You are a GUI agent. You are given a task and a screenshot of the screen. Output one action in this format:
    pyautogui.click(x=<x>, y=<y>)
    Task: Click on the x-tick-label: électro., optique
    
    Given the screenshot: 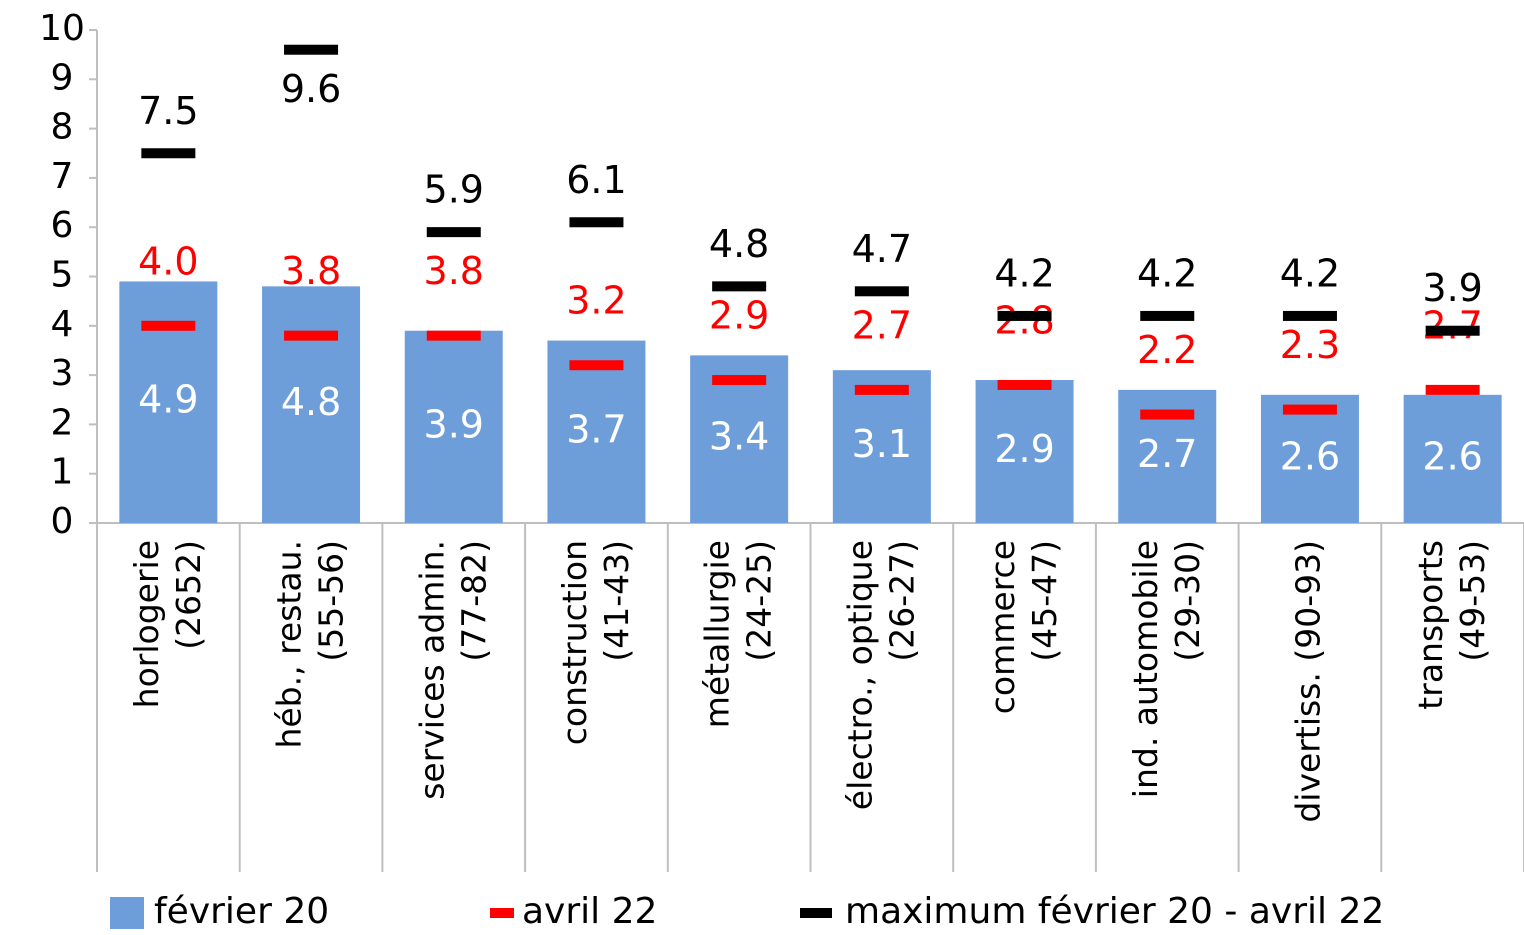 What is the action you would take?
    pyautogui.click(x=859, y=675)
    